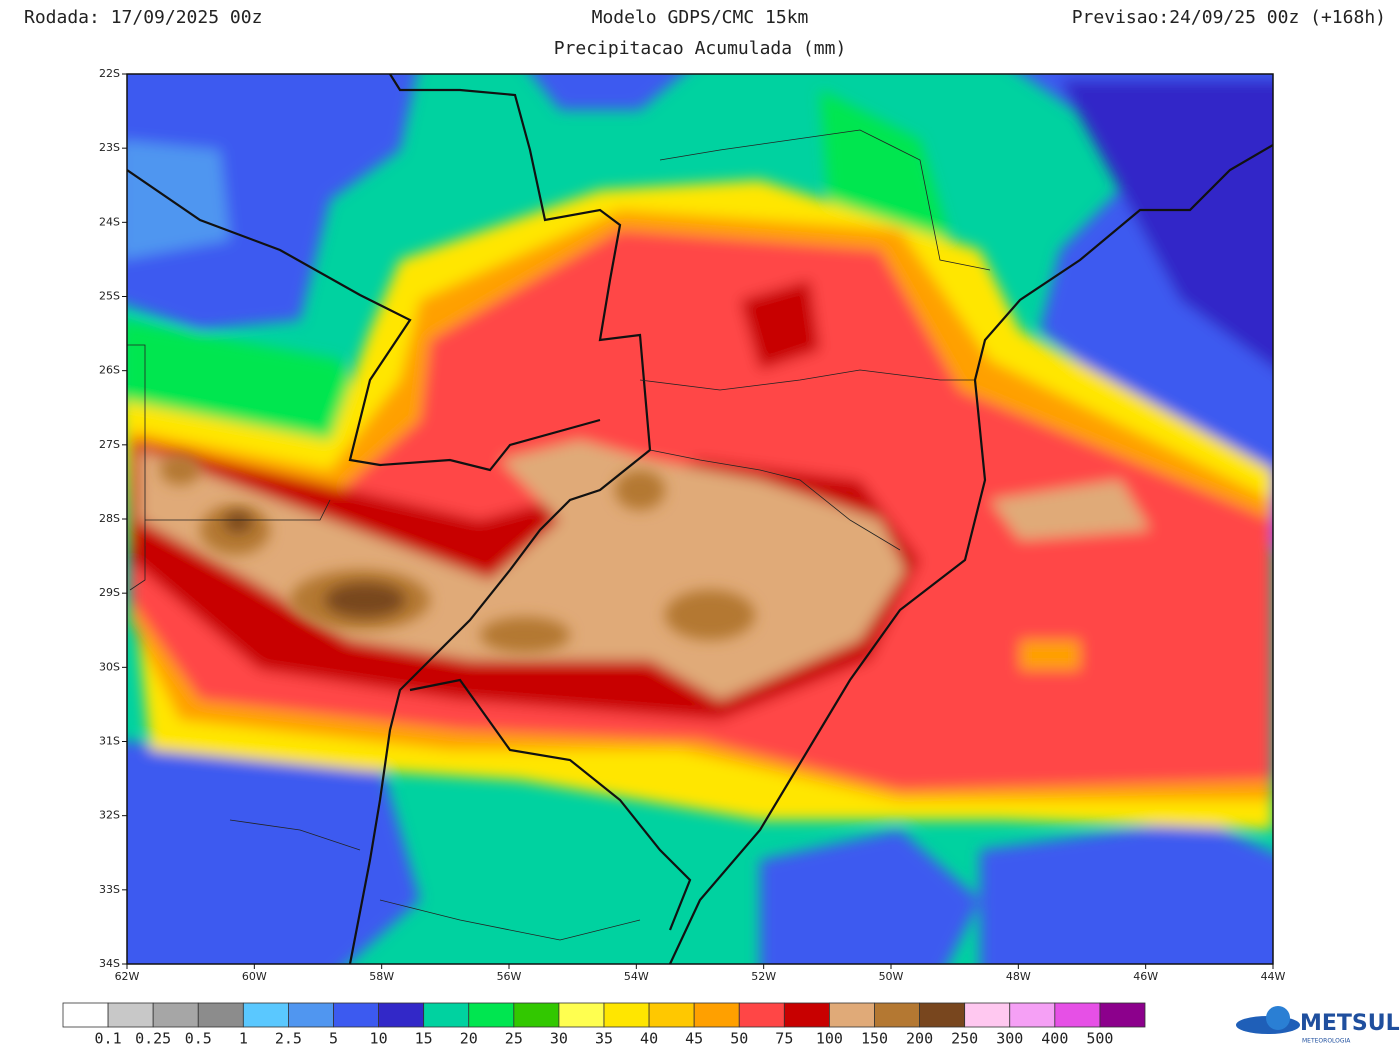 Image resolution: width=1400 pixels, height=1052 pixels. Describe the element at coordinates (559, 1039) in the screenshot. I see `legend-label: 30` at that location.